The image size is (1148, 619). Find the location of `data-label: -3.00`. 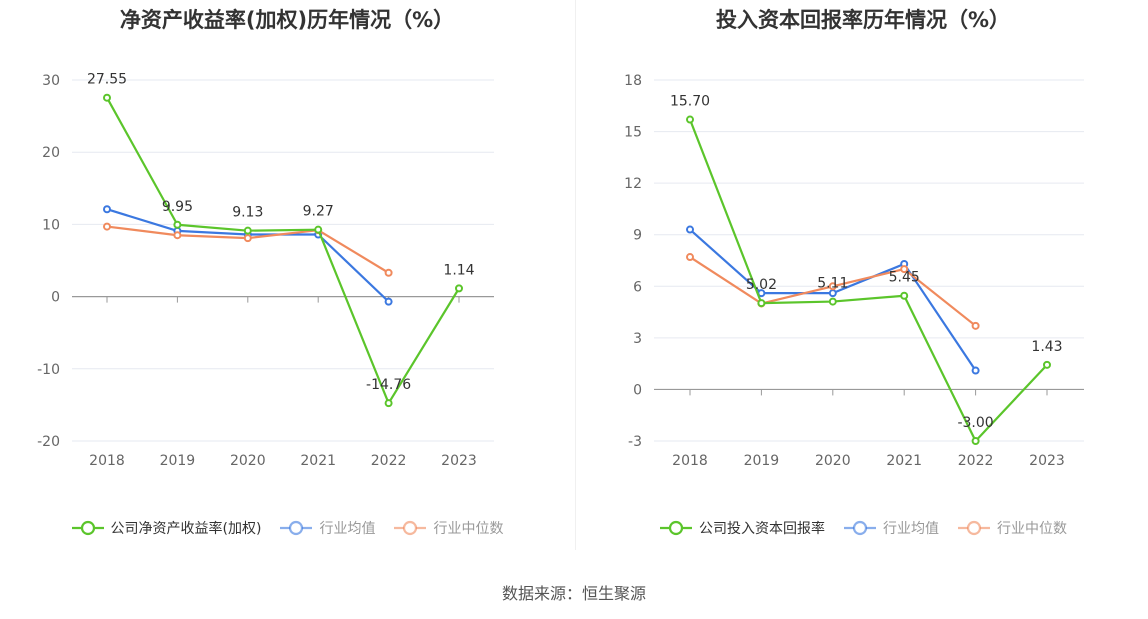

data-label: -3.00 is located at coordinates (975, 423).